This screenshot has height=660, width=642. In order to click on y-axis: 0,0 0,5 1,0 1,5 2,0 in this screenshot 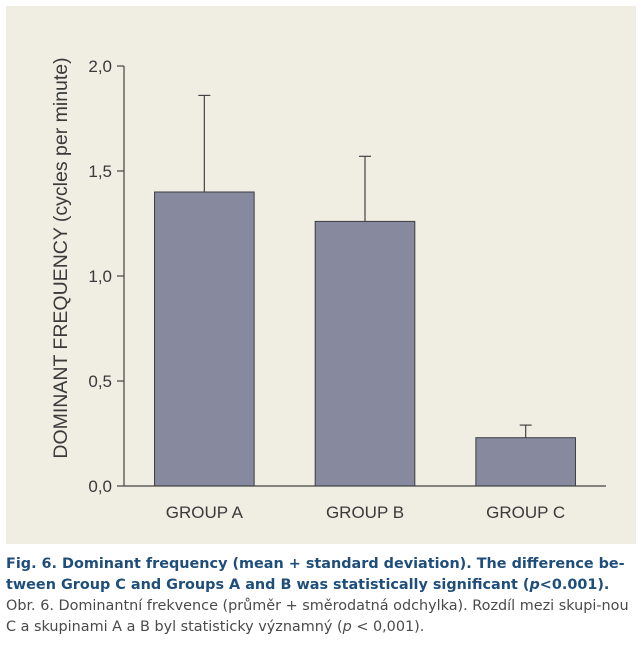, I will do `click(106, 276)`.